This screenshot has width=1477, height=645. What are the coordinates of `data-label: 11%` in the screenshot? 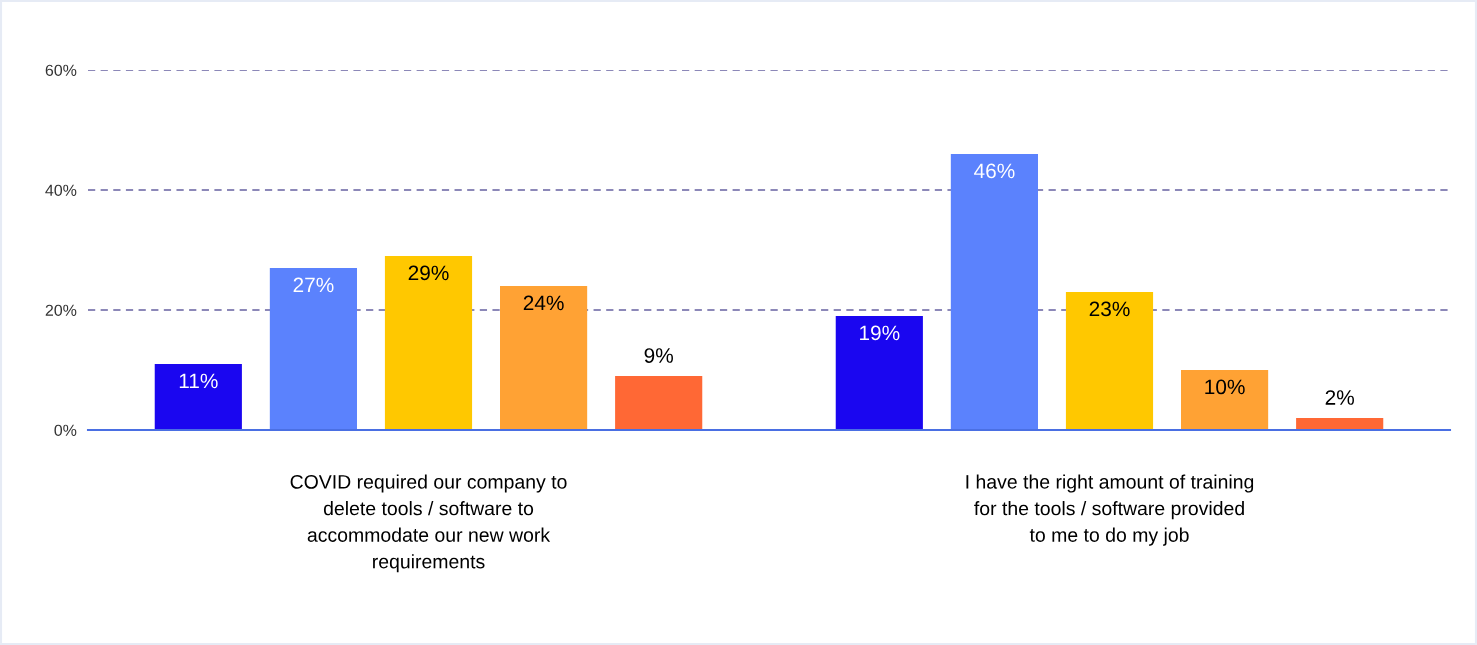 It's located at (198, 381).